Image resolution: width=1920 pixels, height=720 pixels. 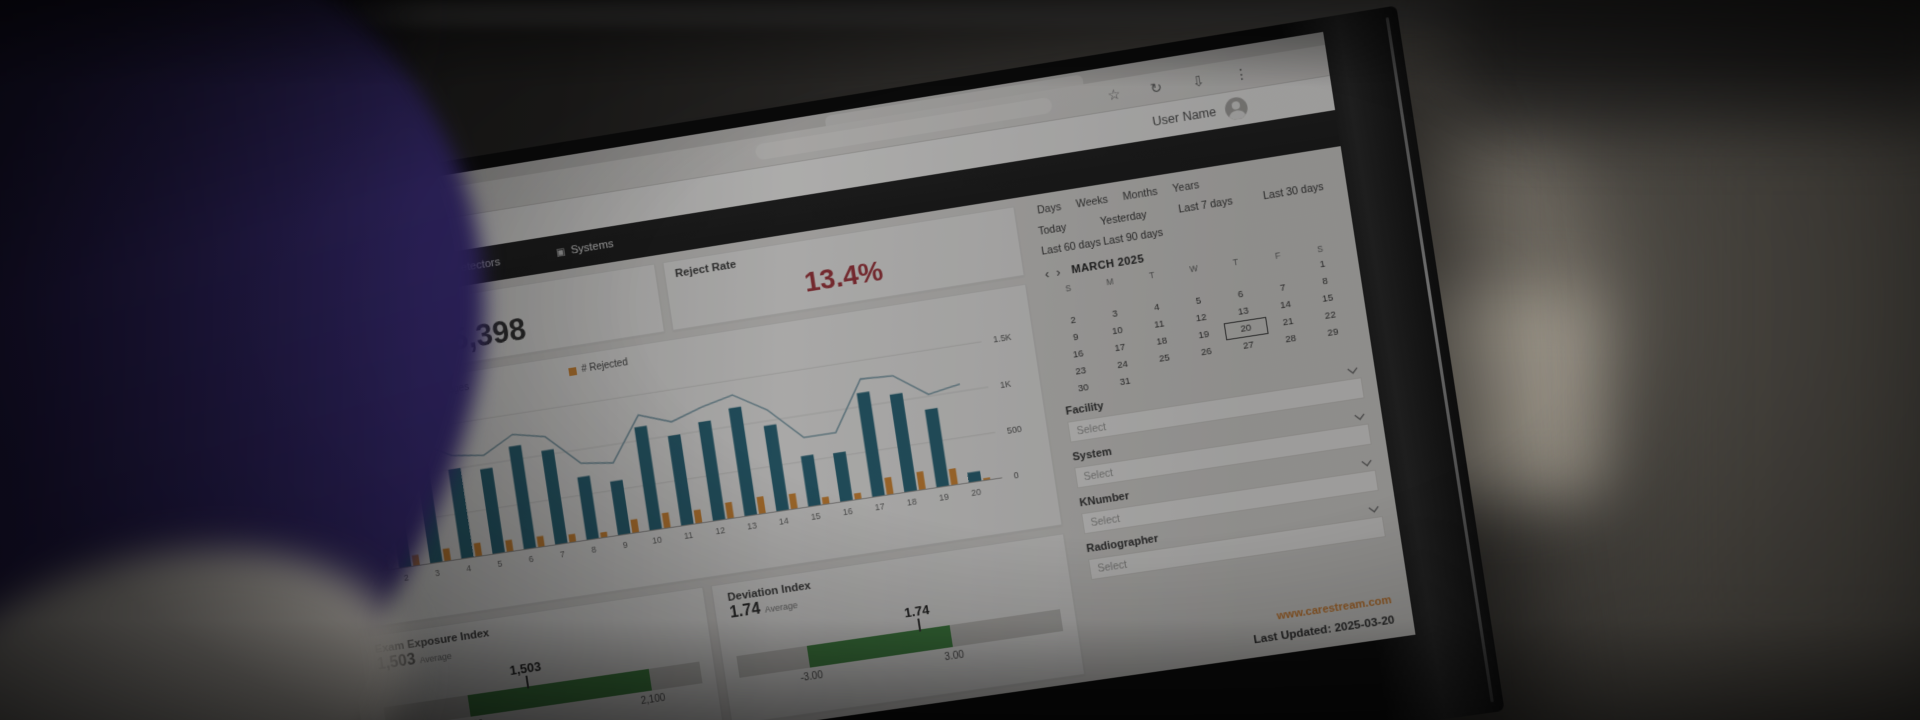 What do you see at coordinates (500, 564) in the screenshot?
I see `svg-text: 5` at bounding box center [500, 564].